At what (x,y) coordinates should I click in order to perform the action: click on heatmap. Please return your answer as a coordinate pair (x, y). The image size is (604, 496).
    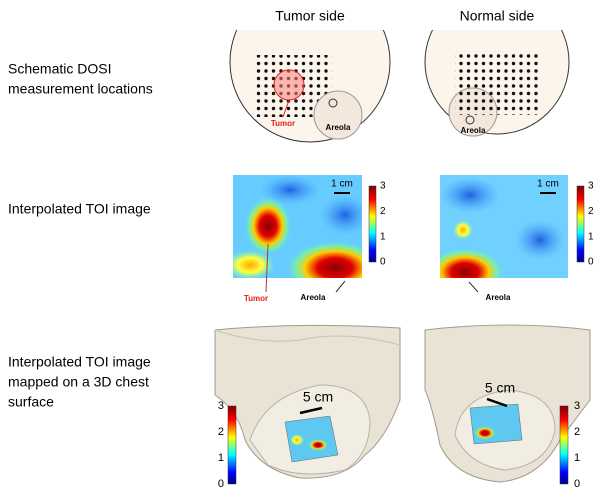
    Looking at the image, I should click on (297, 226).